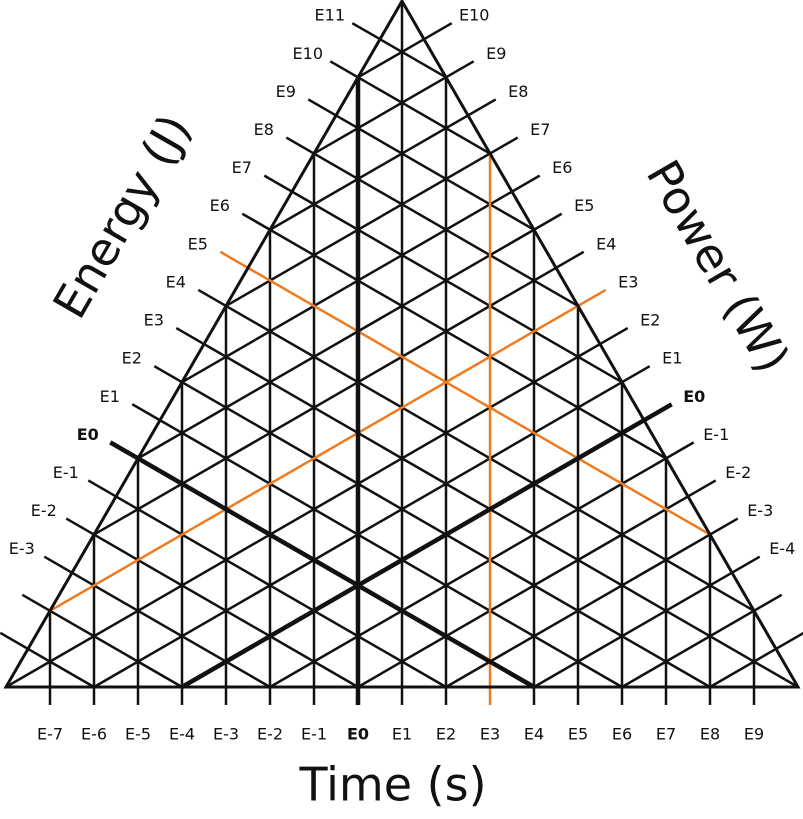 The height and width of the screenshot is (819, 803). I want to click on time-title: Time (s), so click(392, 785).